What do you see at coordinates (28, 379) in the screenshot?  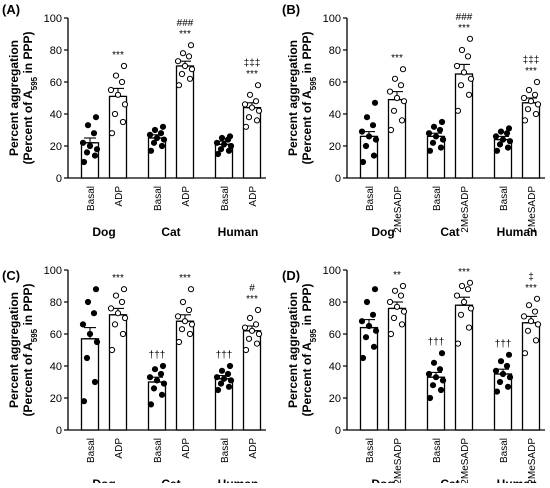 I see `y-axis-subtitle-part: (Percent of A` at bounding box center [28, 379].